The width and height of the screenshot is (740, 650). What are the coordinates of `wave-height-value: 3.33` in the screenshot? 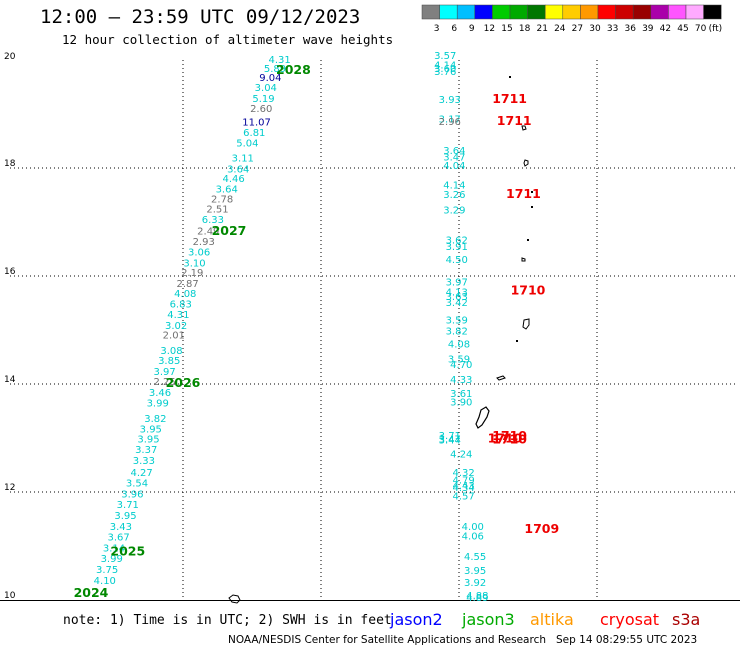 It's located at (144, 461).